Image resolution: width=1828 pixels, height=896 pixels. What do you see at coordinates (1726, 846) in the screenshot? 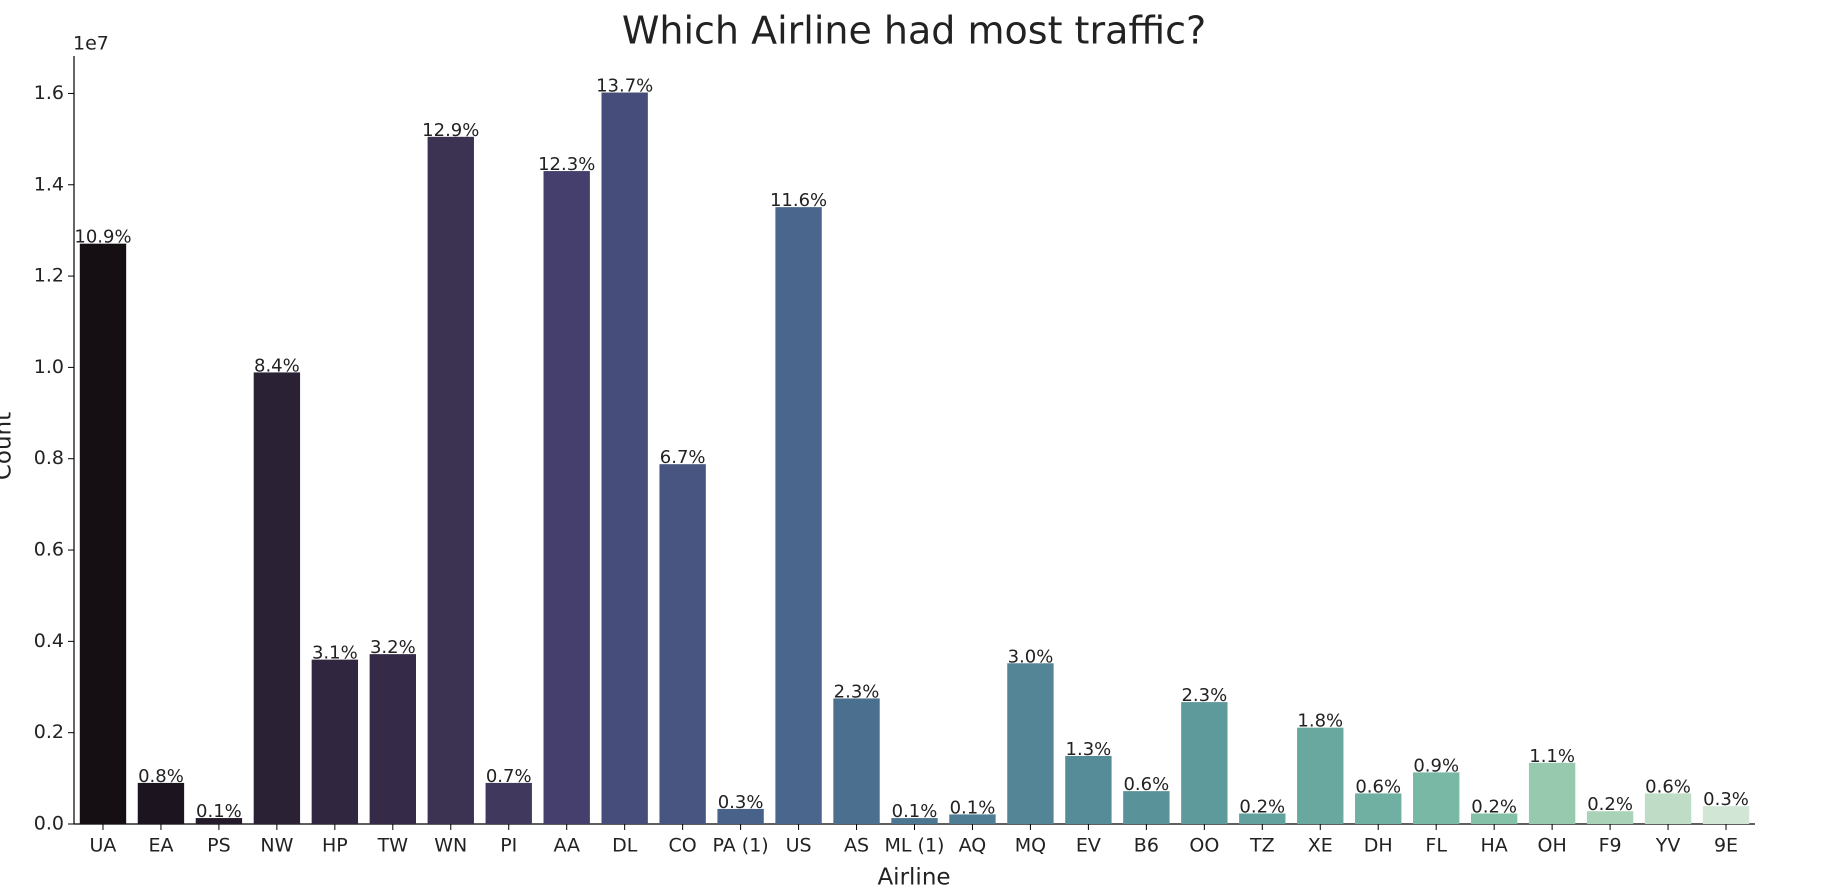
I see `x-tick-label: 9E` at bounding box center [1726, 846].